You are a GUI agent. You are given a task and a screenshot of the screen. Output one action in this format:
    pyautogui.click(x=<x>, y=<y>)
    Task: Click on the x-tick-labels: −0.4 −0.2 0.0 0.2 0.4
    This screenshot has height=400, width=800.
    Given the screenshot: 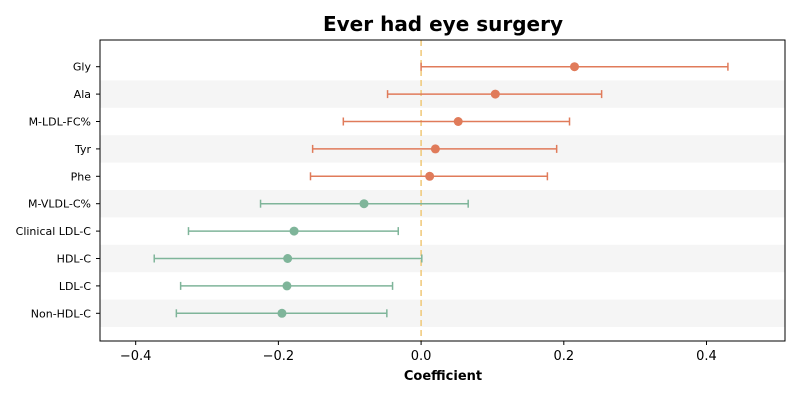 What is the action you would take?
    pyautogui.click(x=418, y=352)
    